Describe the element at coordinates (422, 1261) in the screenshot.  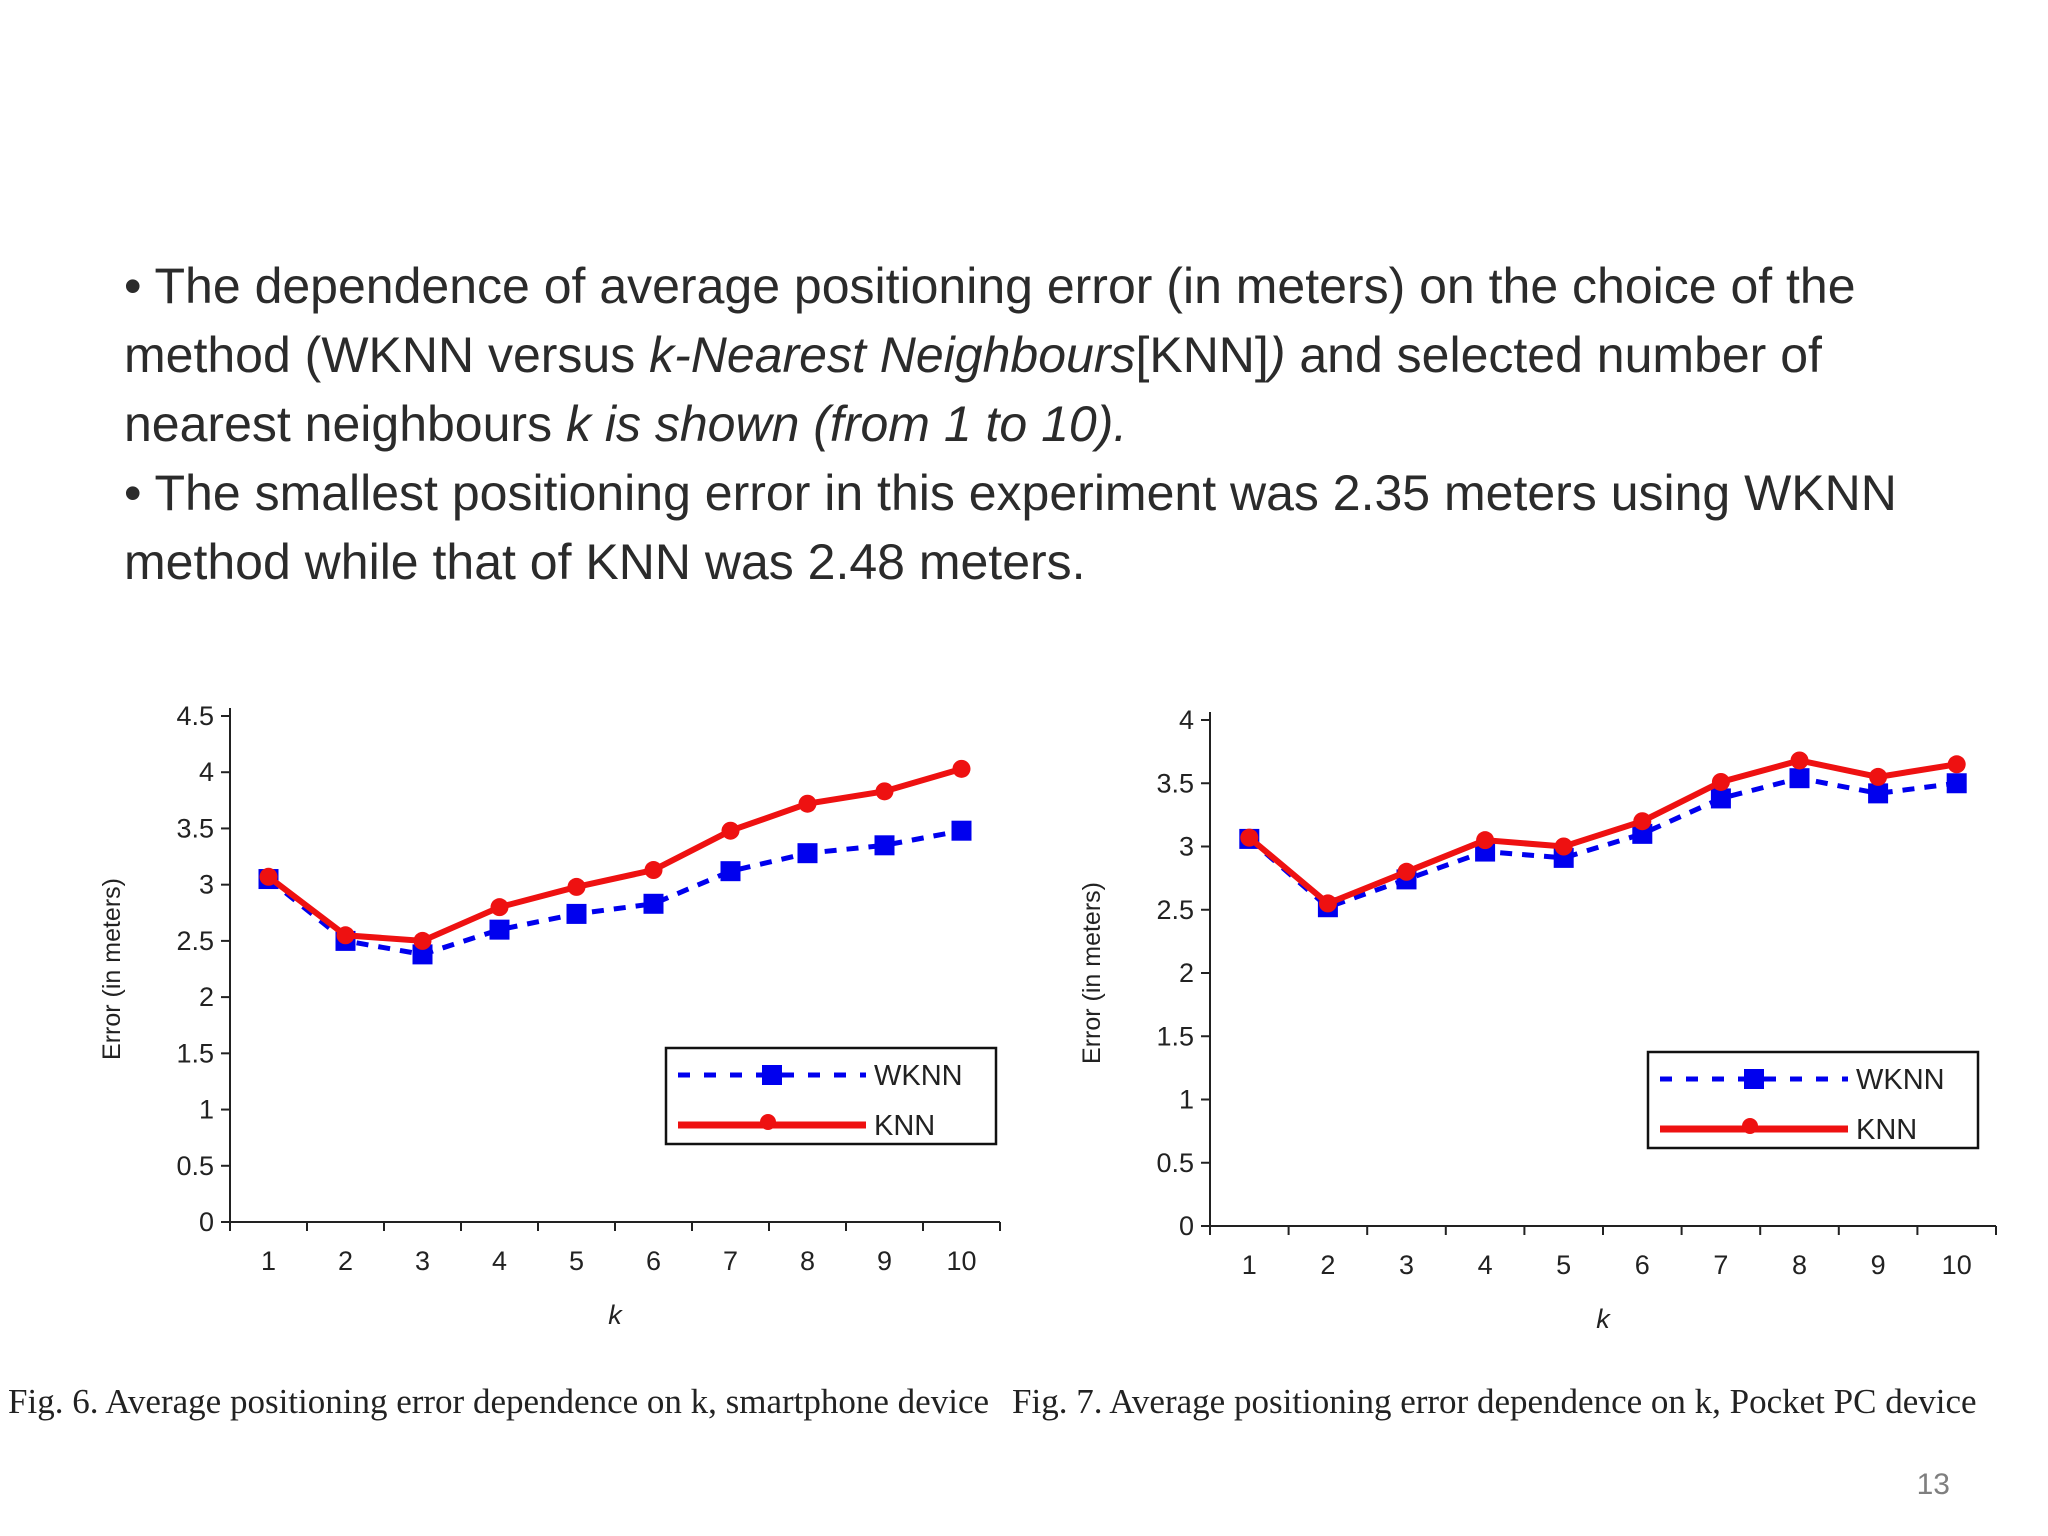
I see `x-tick-label: 3` at that location.